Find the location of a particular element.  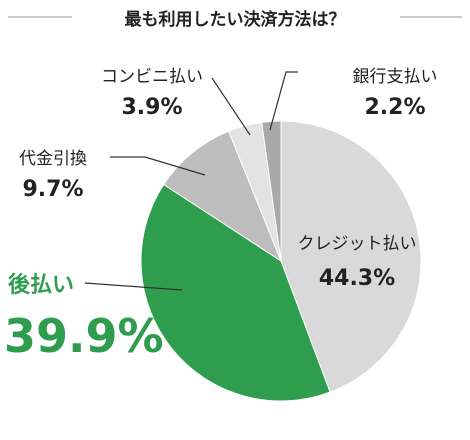

chart-title: 最も利用したい決済方法は？ is located at coordinates (235, 19).